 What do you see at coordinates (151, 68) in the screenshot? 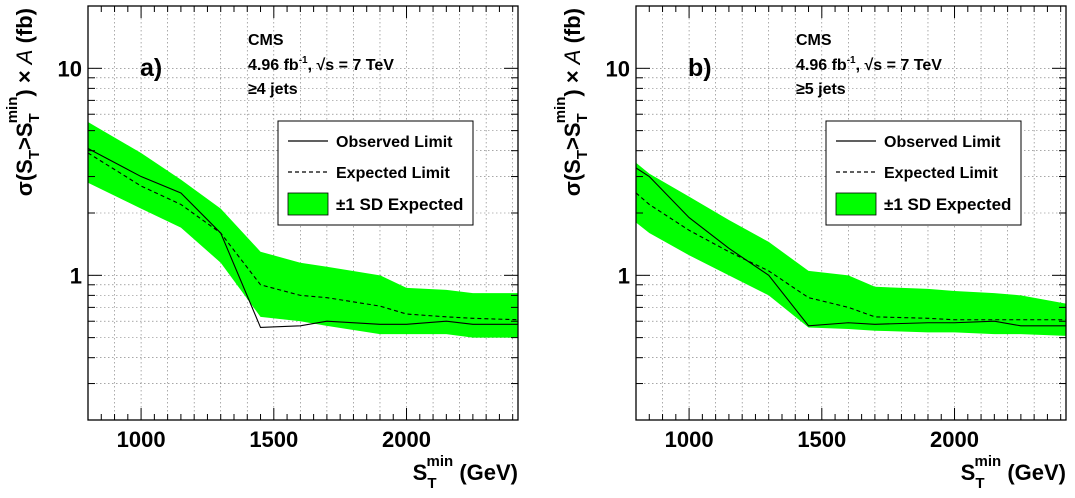
I see `panel-label: a)` at bounding box center [151, 68].